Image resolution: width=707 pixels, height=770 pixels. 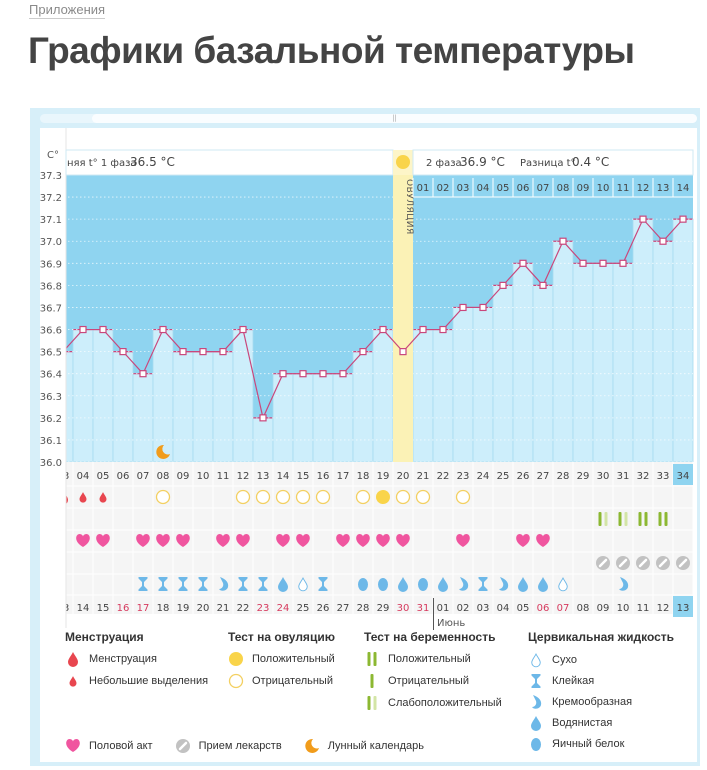 I want to click on y-tick-label: 36.0, so click(x=51, y=463).